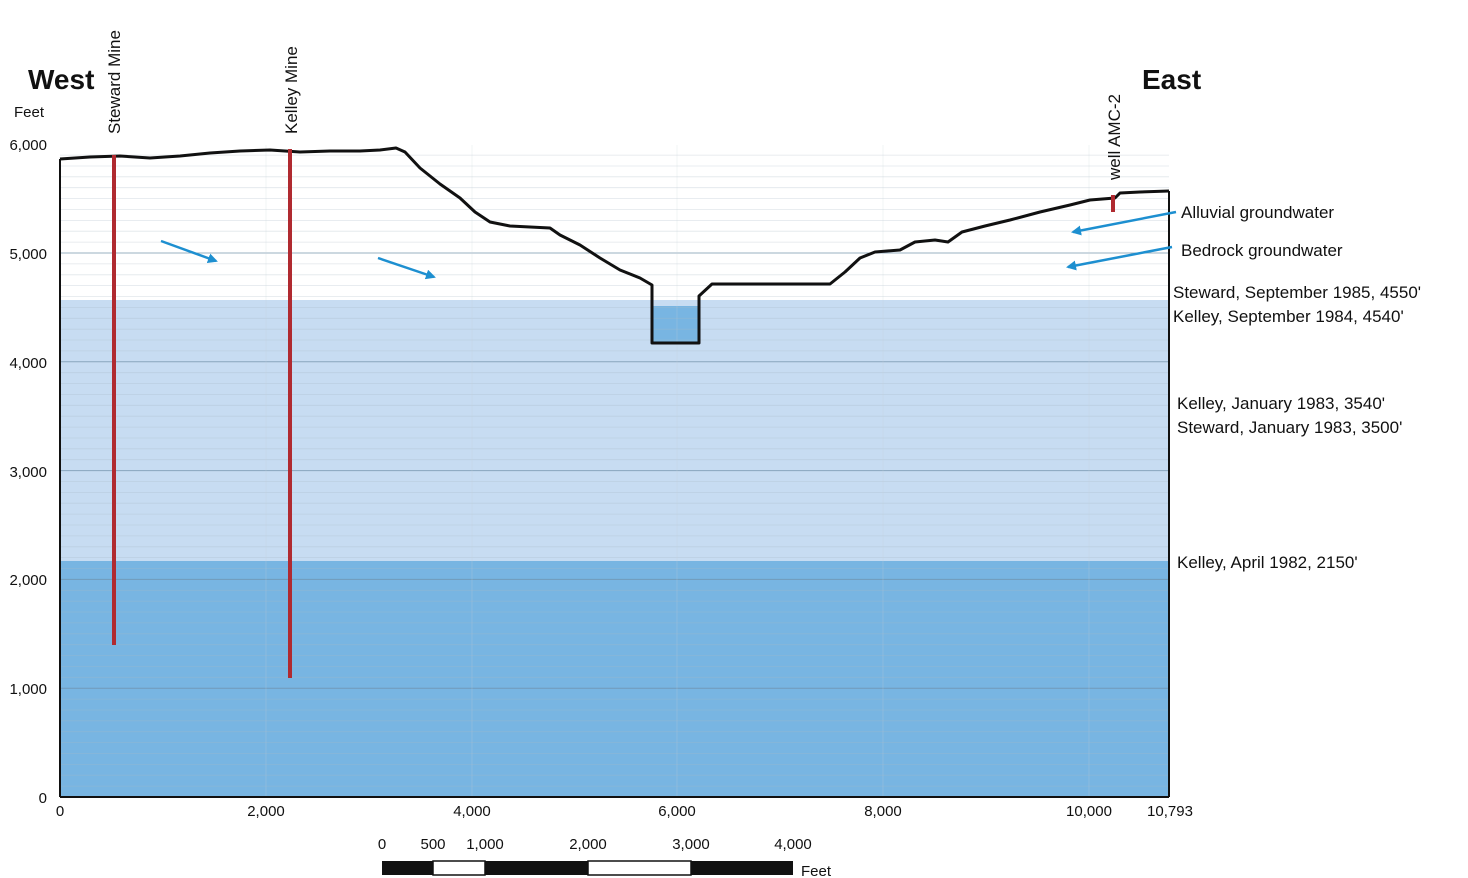  What do you see at coordinates (1114, 137) in the screenshot?
I see `well-amc2-label: well AMC-2` at bounding box center [1114, 137].